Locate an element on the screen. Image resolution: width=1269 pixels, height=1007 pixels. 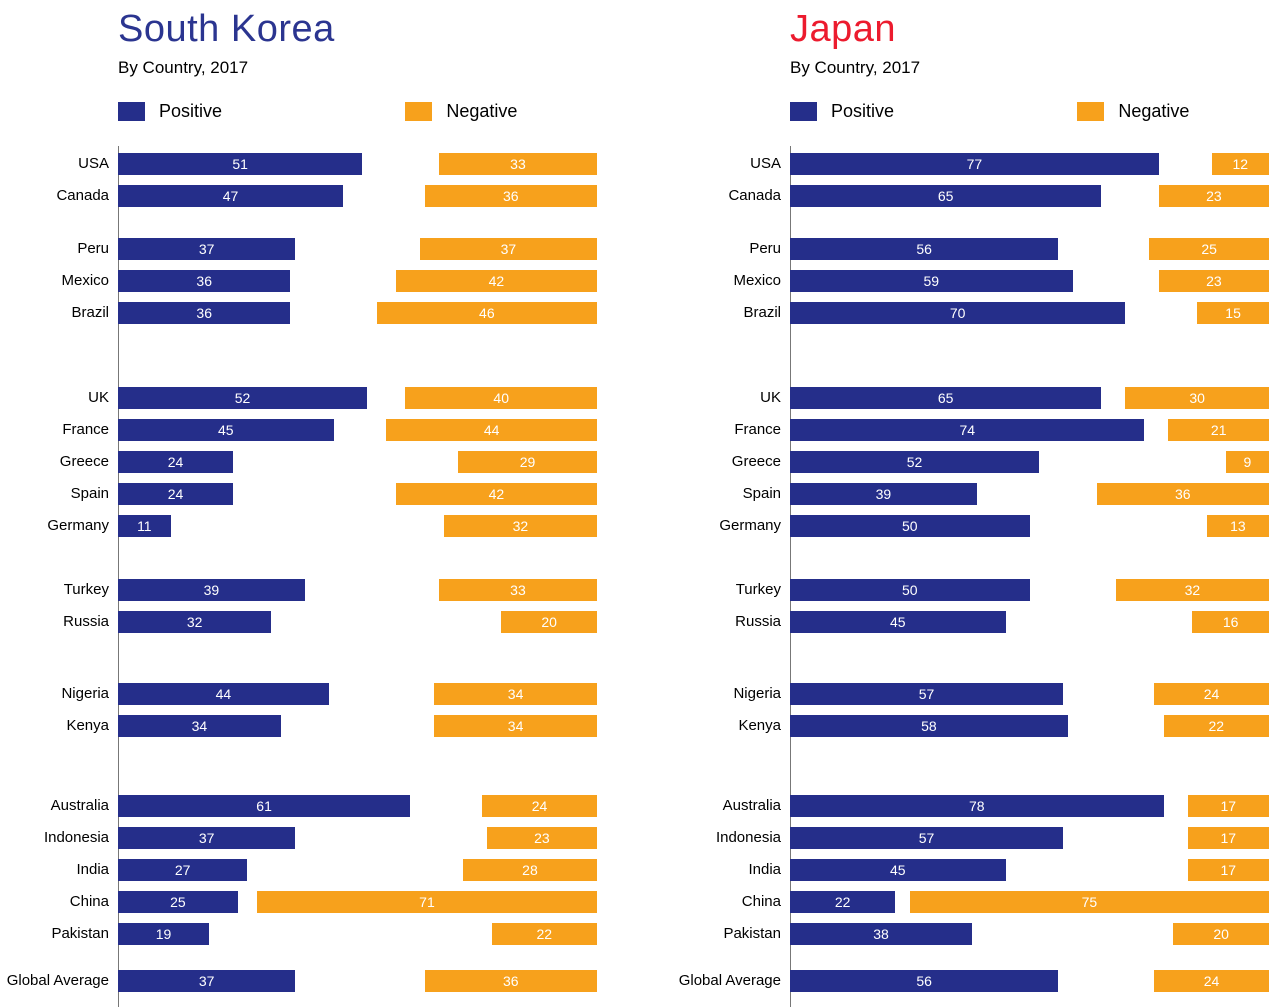
positive-bar: 37 is located at coordinates (207, 837).